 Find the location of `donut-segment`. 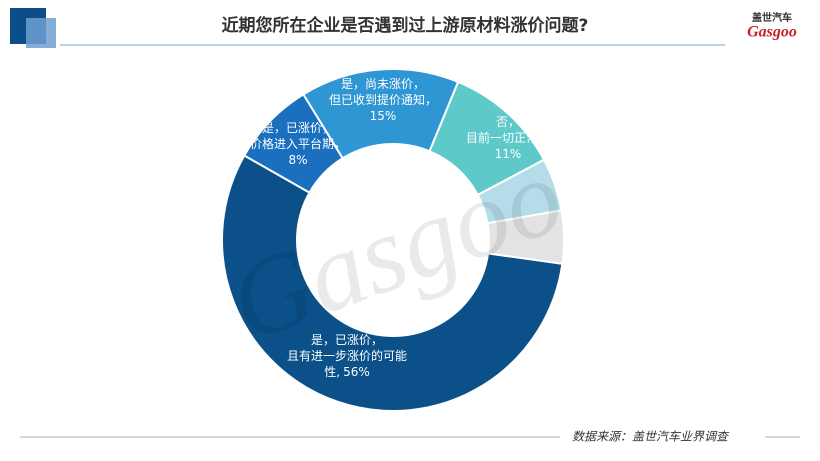

donut-segment is located at coordinates (525, 237).